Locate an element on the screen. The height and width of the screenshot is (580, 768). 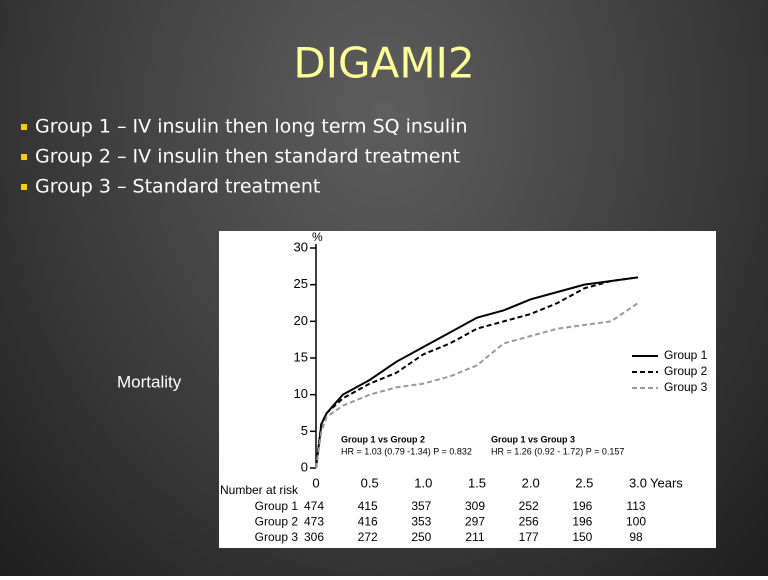
side-label: Mortality is located at coordinates (149, 381).